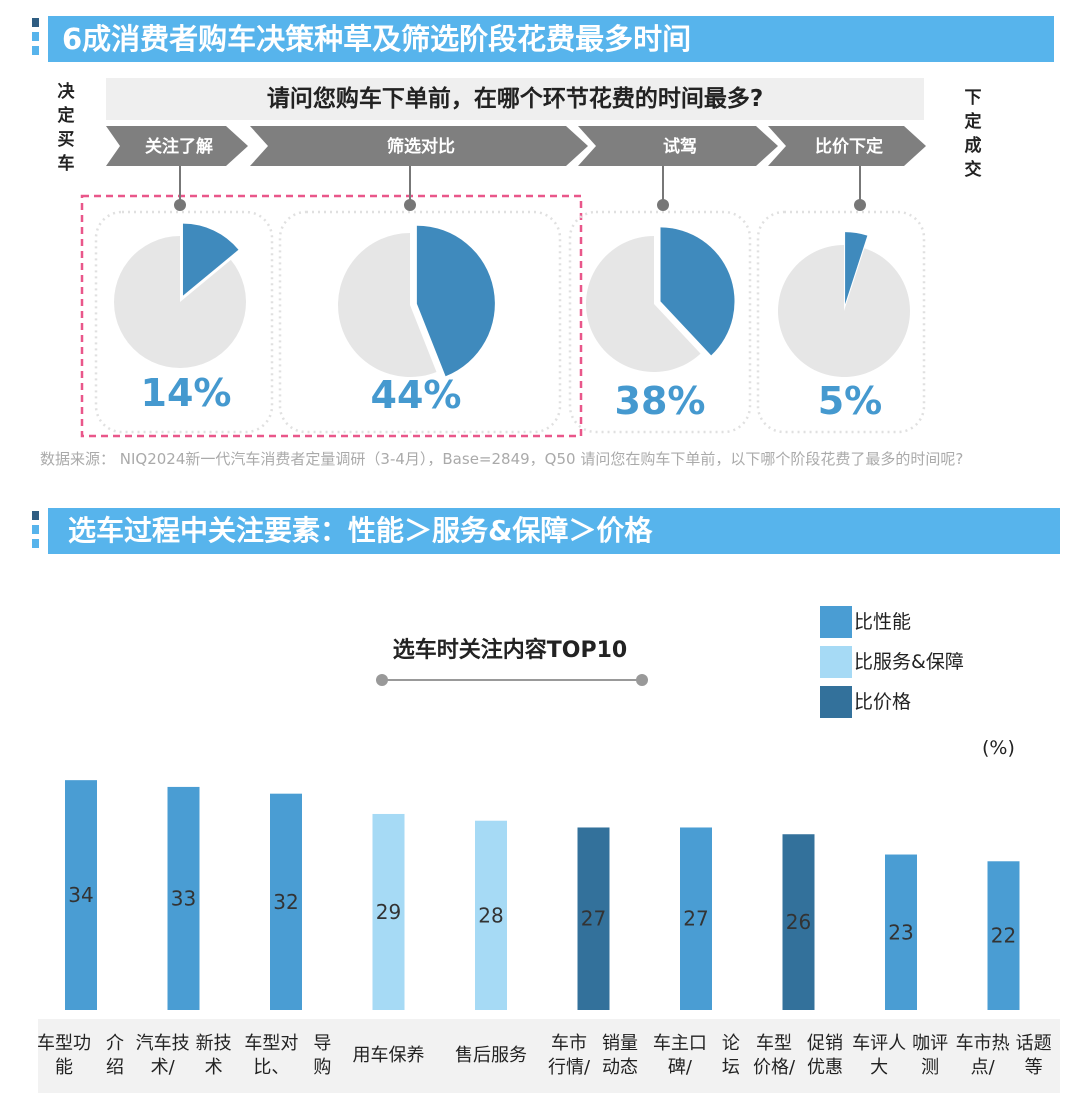 The height and width of the screenshot is (1105, 1080). I want to click on left-side-char: 定, so click(66, 116).